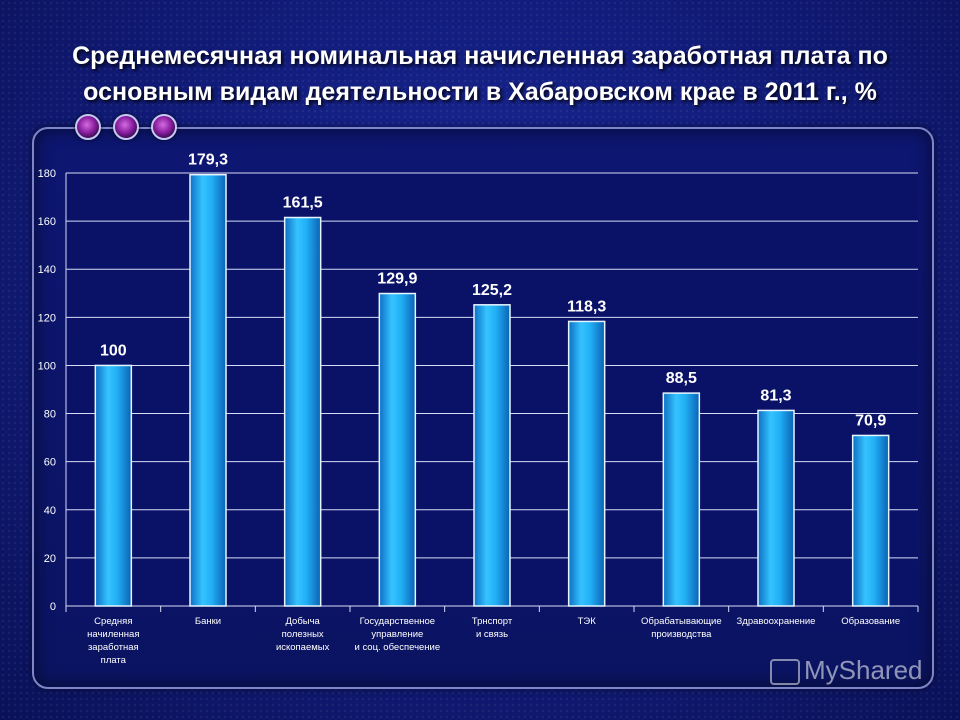  Describe the element at coordinates (47, 174) in the screenshot. I see `y-tick-label: 180` at that location.